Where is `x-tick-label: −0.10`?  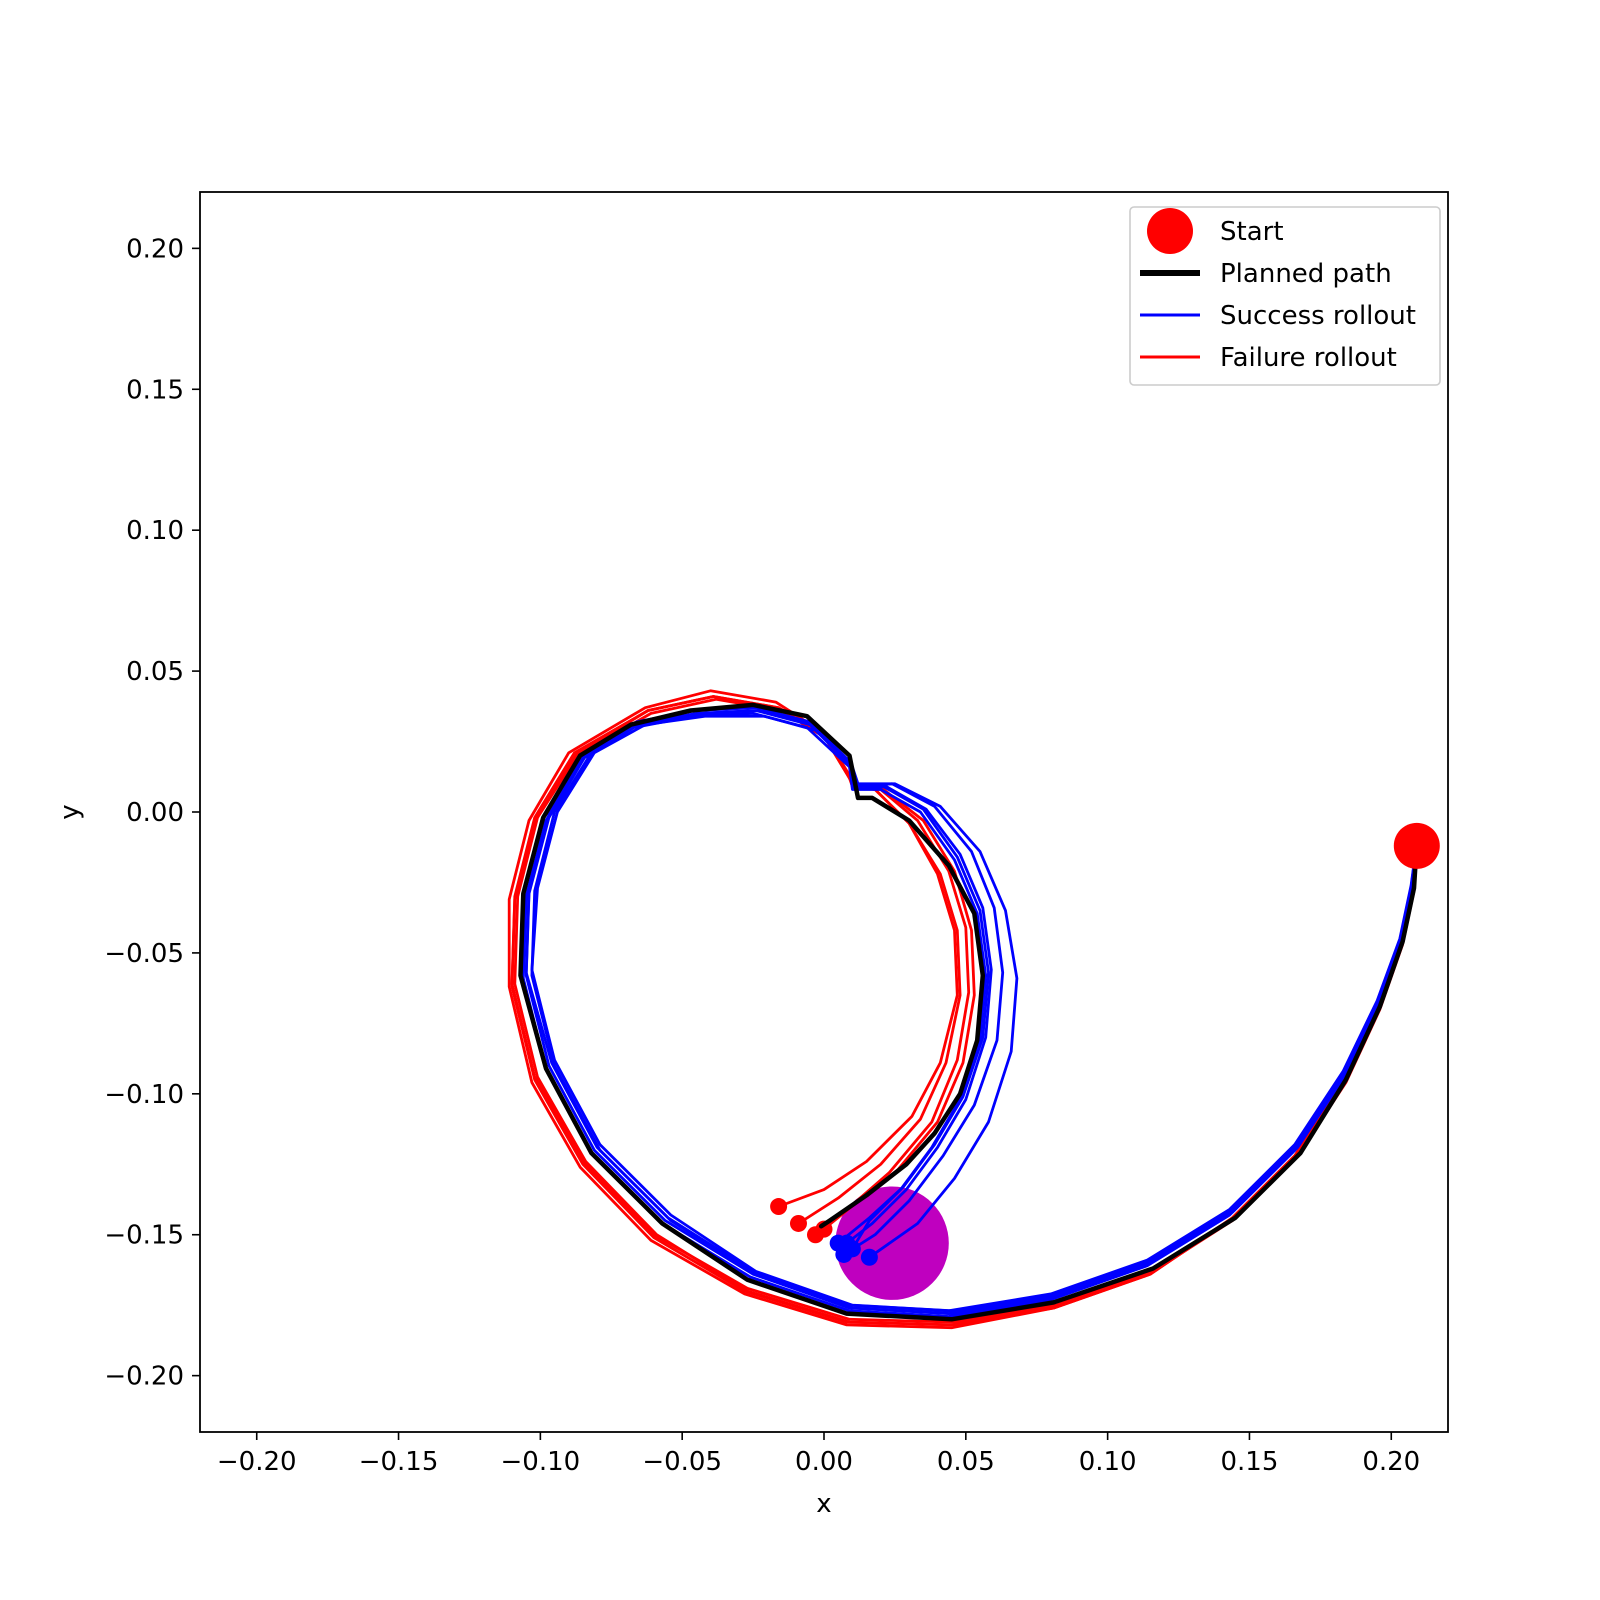
x-tick-label: −0.10 is located at coordinates (541, 1462).